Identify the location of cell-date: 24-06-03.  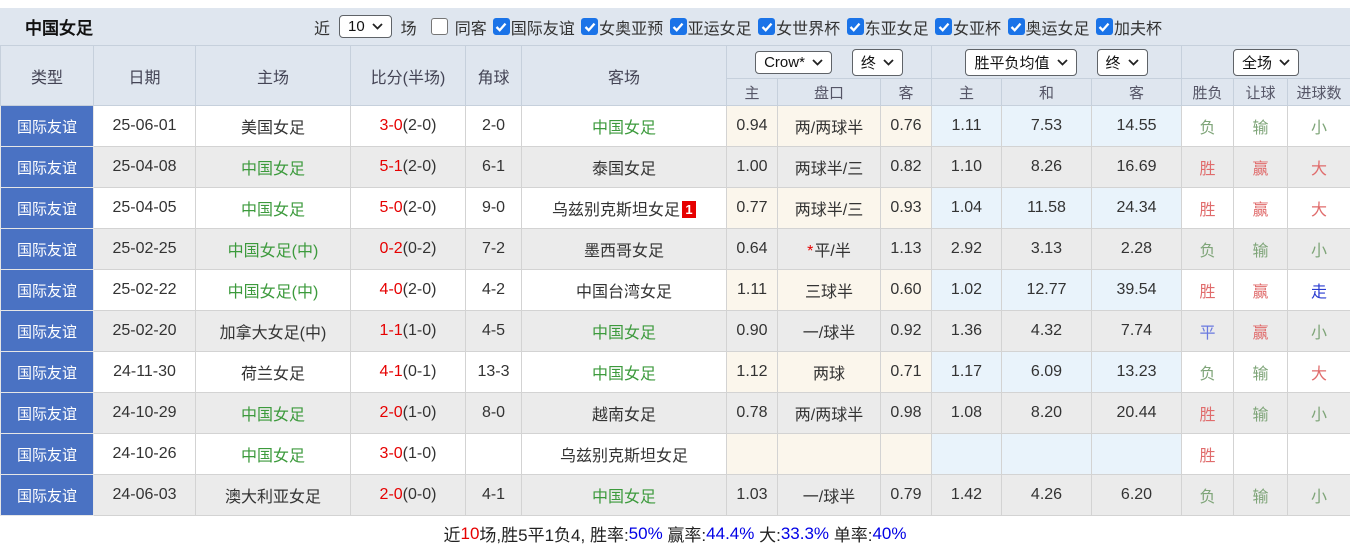
(145, 495).